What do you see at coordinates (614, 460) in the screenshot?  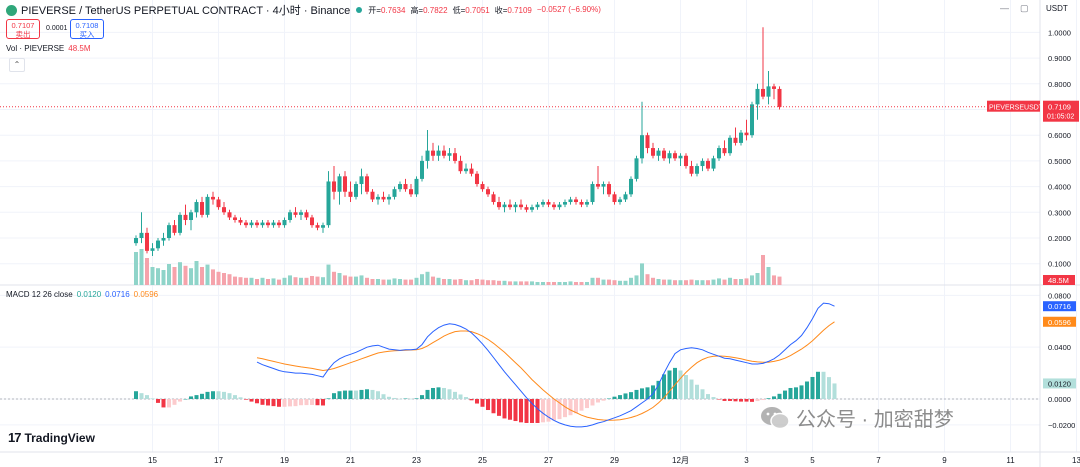 I see `time-axis: 151719212325272912月3579111315` at bounding box center [614, 460].